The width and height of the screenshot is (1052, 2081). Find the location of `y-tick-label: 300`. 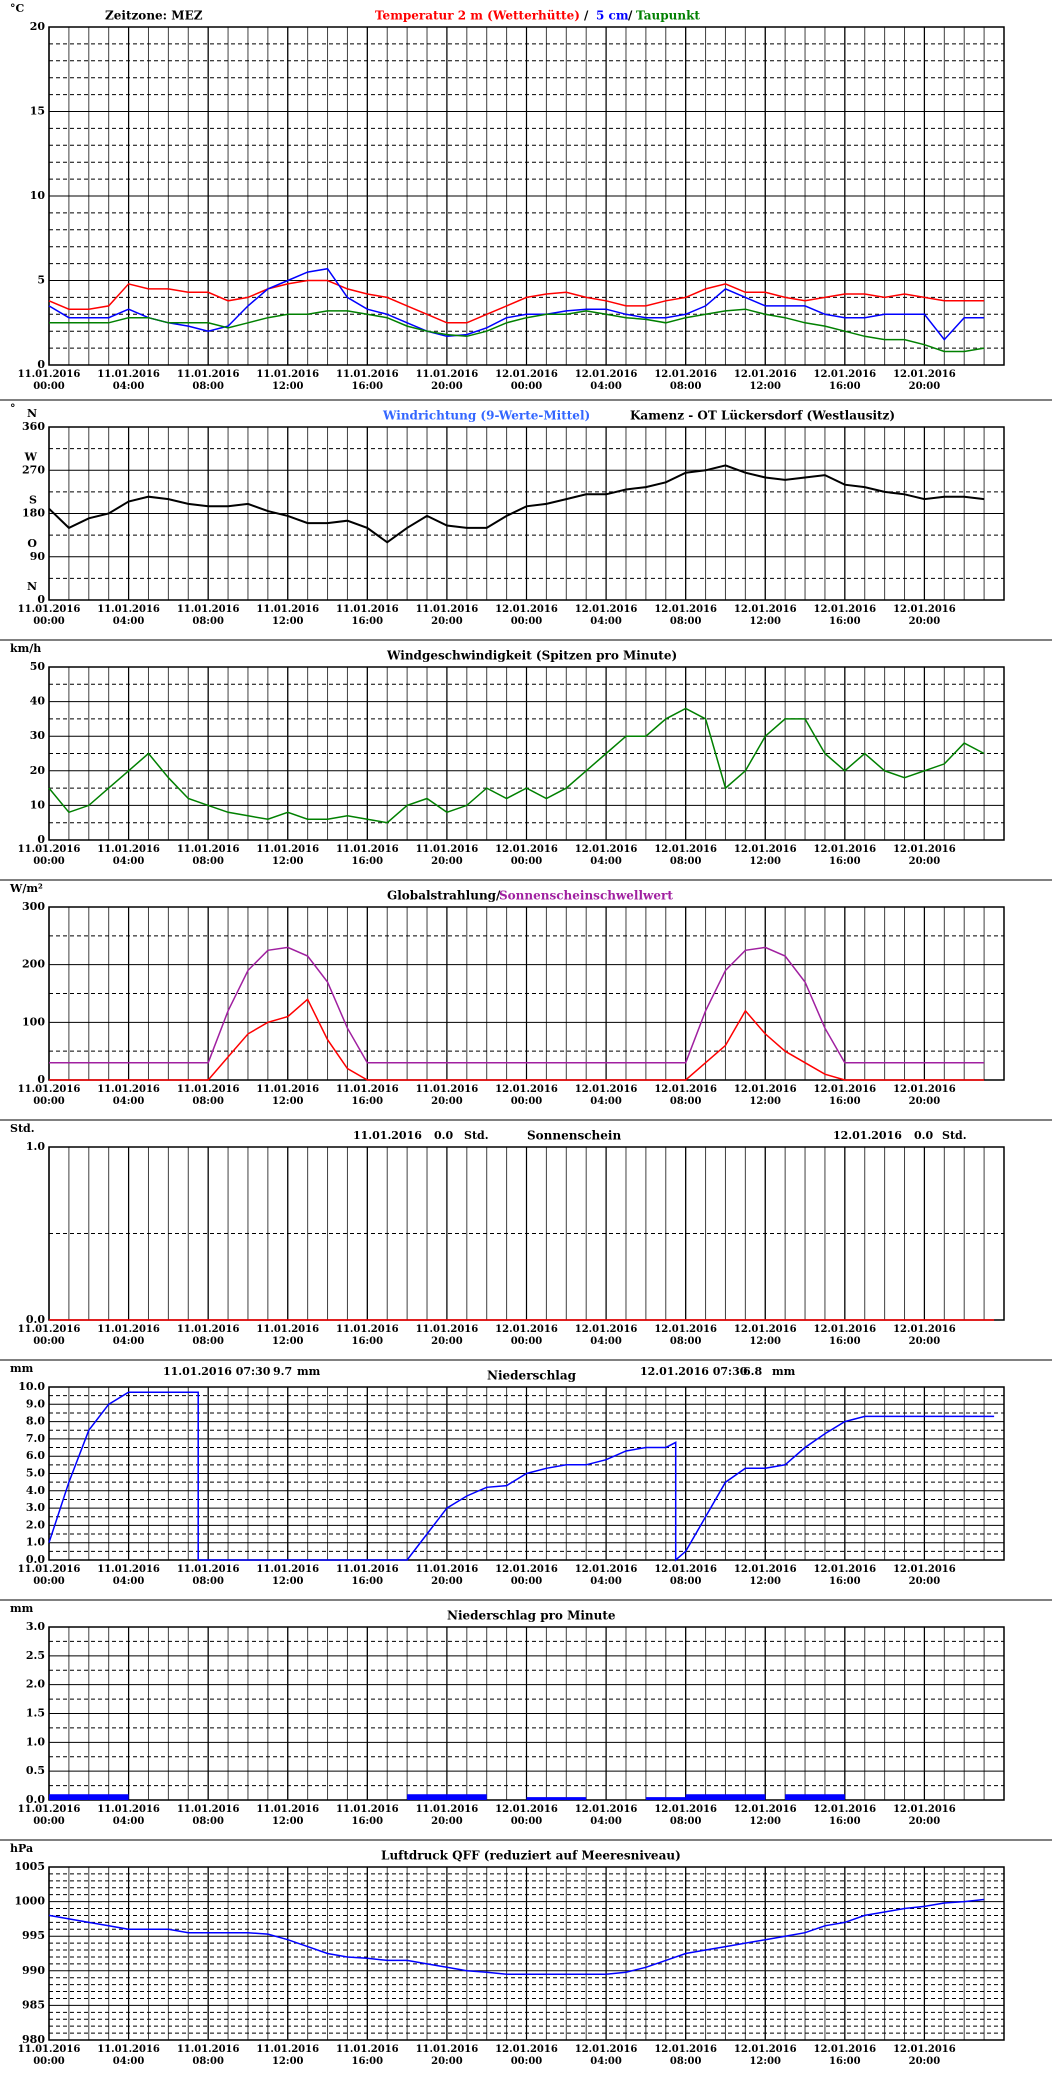

y-tick-label: 300 is located at coordinates (33, 906).